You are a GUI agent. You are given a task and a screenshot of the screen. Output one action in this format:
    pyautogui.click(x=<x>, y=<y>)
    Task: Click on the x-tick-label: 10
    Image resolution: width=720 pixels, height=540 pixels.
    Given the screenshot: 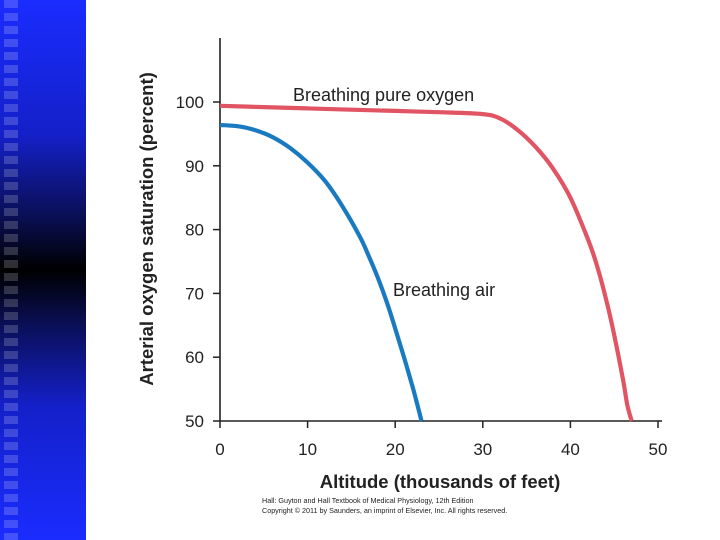 What is the action you would take?
    pyautogui.click(x=307, y=449)
    